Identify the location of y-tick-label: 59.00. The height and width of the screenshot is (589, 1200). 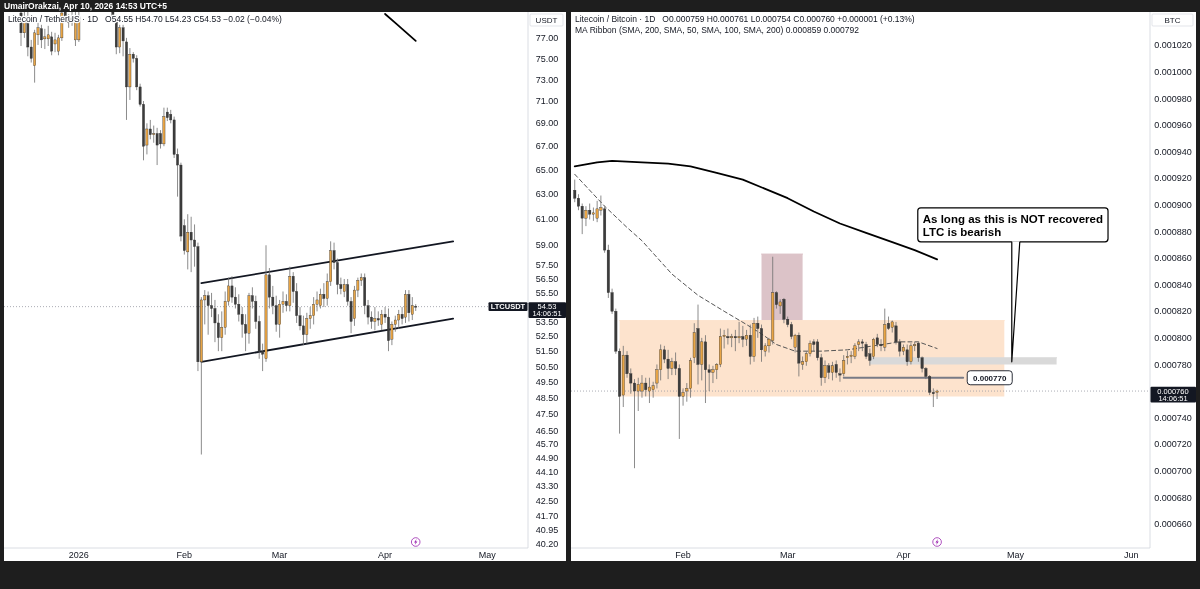
(547, 245).